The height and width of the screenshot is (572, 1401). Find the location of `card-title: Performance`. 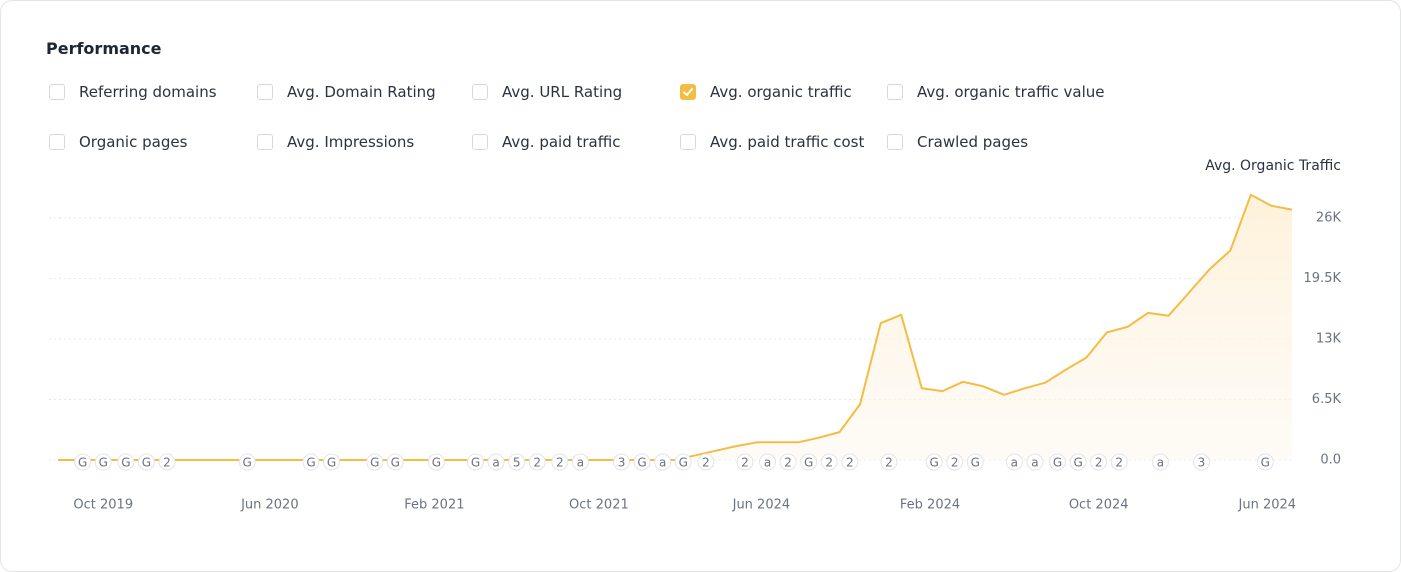

card-title: Performance is located at coordinates (104, 48).